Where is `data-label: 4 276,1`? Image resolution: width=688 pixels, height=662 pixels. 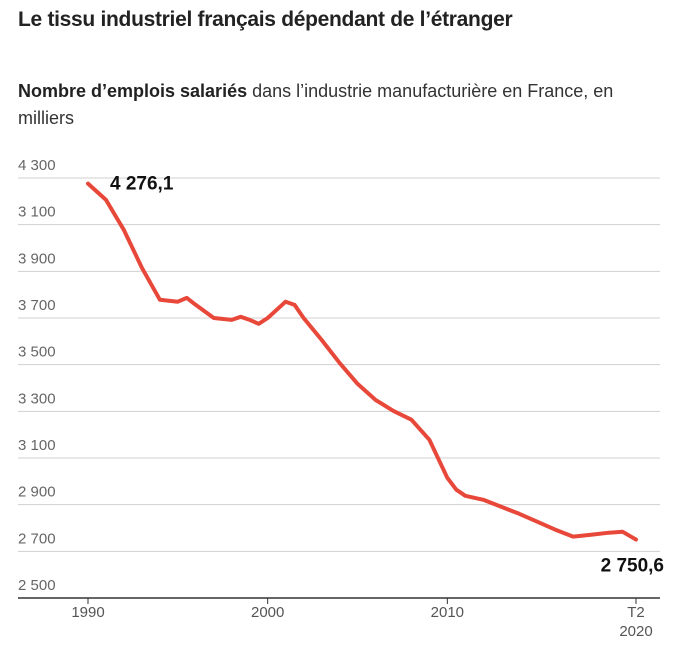
data-label: 4 276,1 is located at coordinates (142, 184).